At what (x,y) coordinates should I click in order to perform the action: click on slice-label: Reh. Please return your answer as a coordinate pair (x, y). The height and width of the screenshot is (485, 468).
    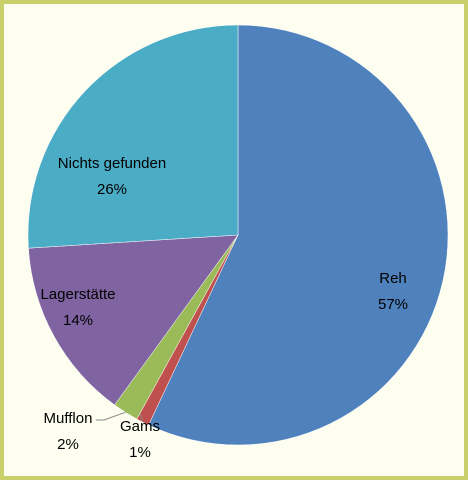
    Looking at the image, I should click on (393, 278).